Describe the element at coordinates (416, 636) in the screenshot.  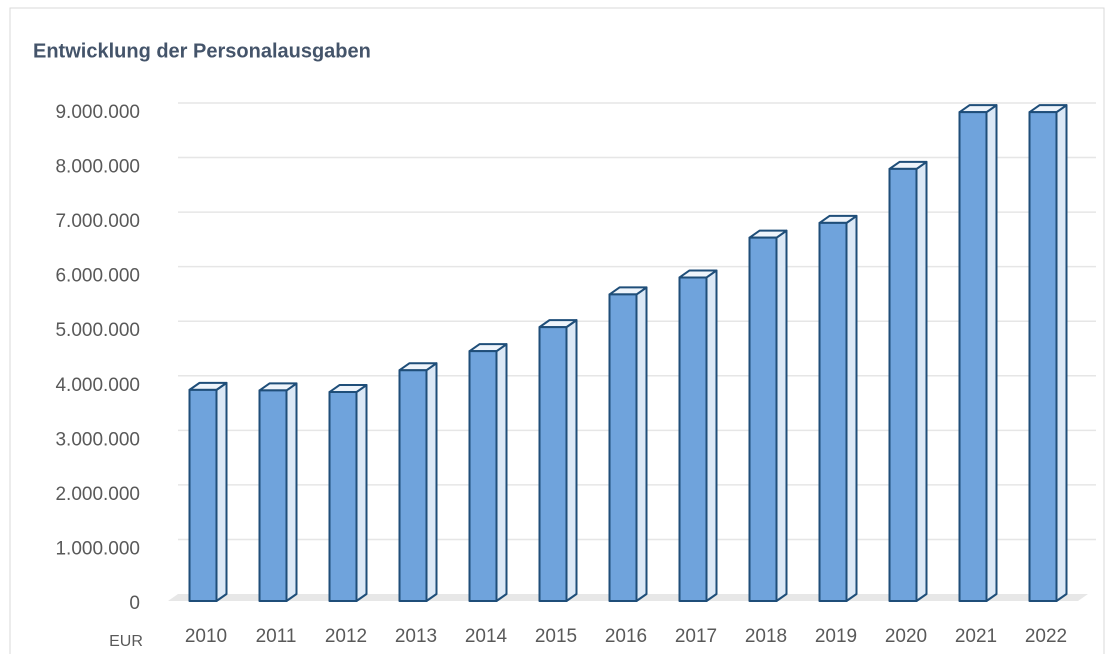
I see `x-tick-label: 2013` at that location.